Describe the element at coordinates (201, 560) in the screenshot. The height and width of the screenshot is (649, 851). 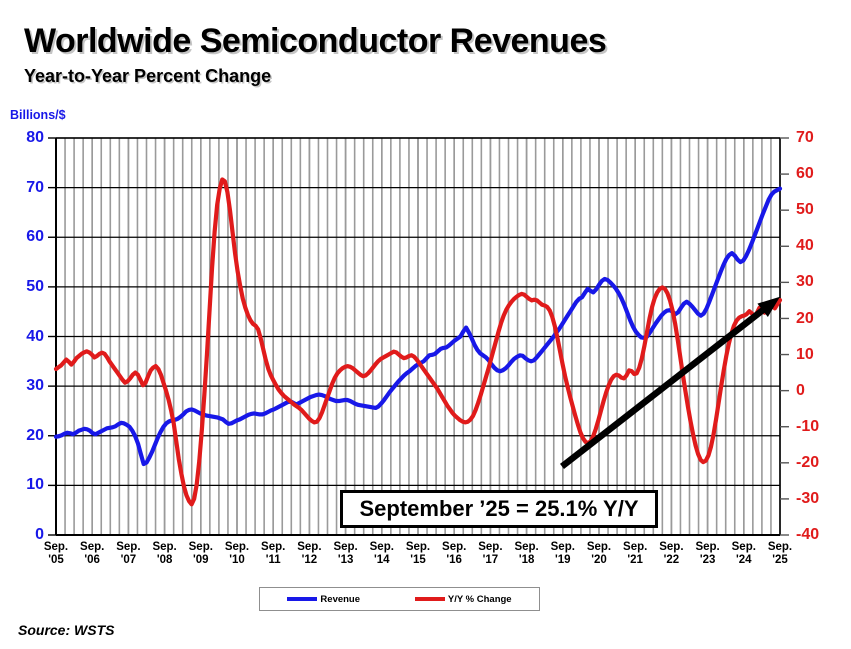
I see `x-axis-tick-year: '09` at that location.